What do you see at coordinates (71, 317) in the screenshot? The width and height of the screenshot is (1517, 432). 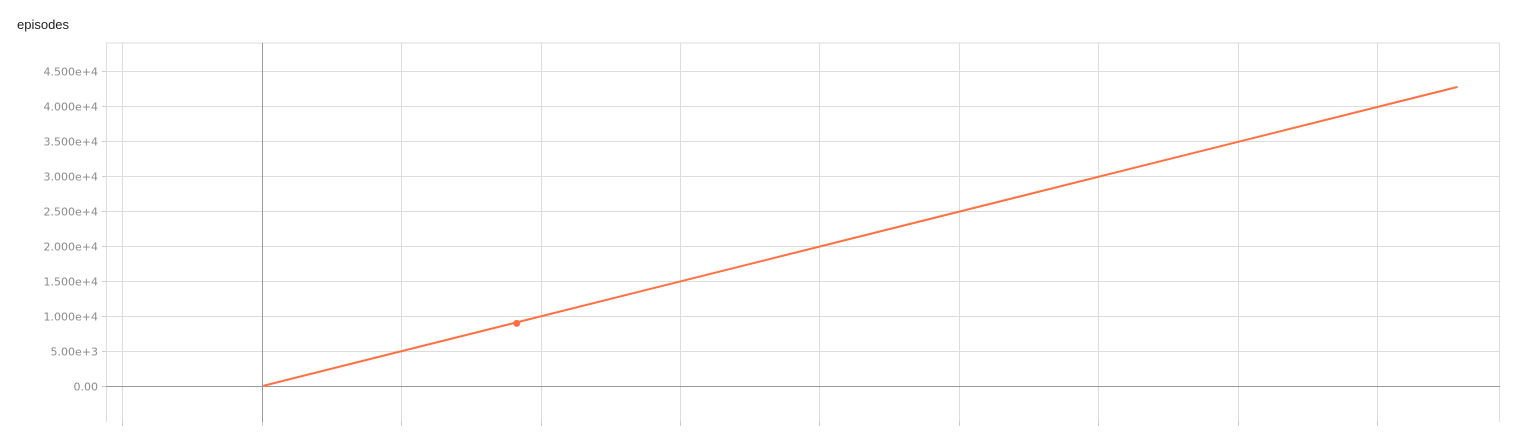 I see `y-tick-label: 1.000e+4` at bounding box center [71, 317].